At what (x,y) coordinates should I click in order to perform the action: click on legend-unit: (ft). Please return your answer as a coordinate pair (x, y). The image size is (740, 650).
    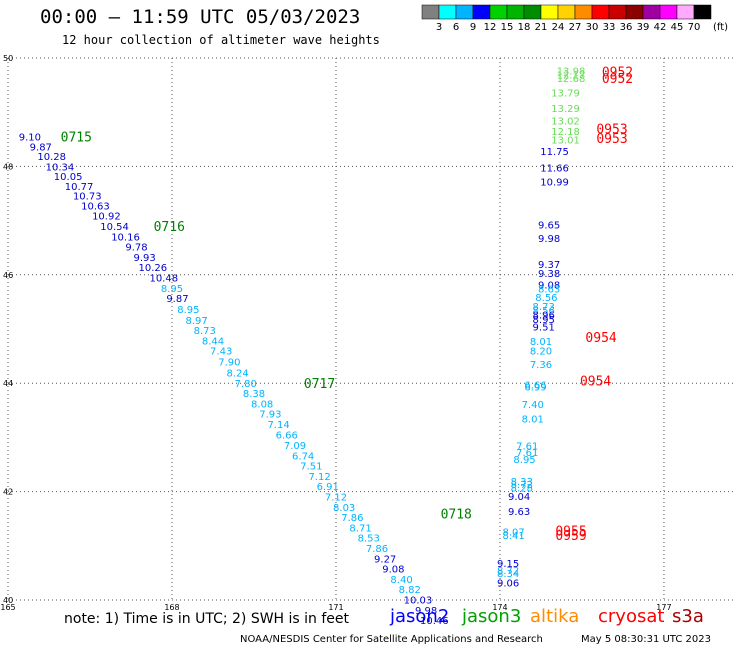
    Looking at the image, I should click on (720, 27).